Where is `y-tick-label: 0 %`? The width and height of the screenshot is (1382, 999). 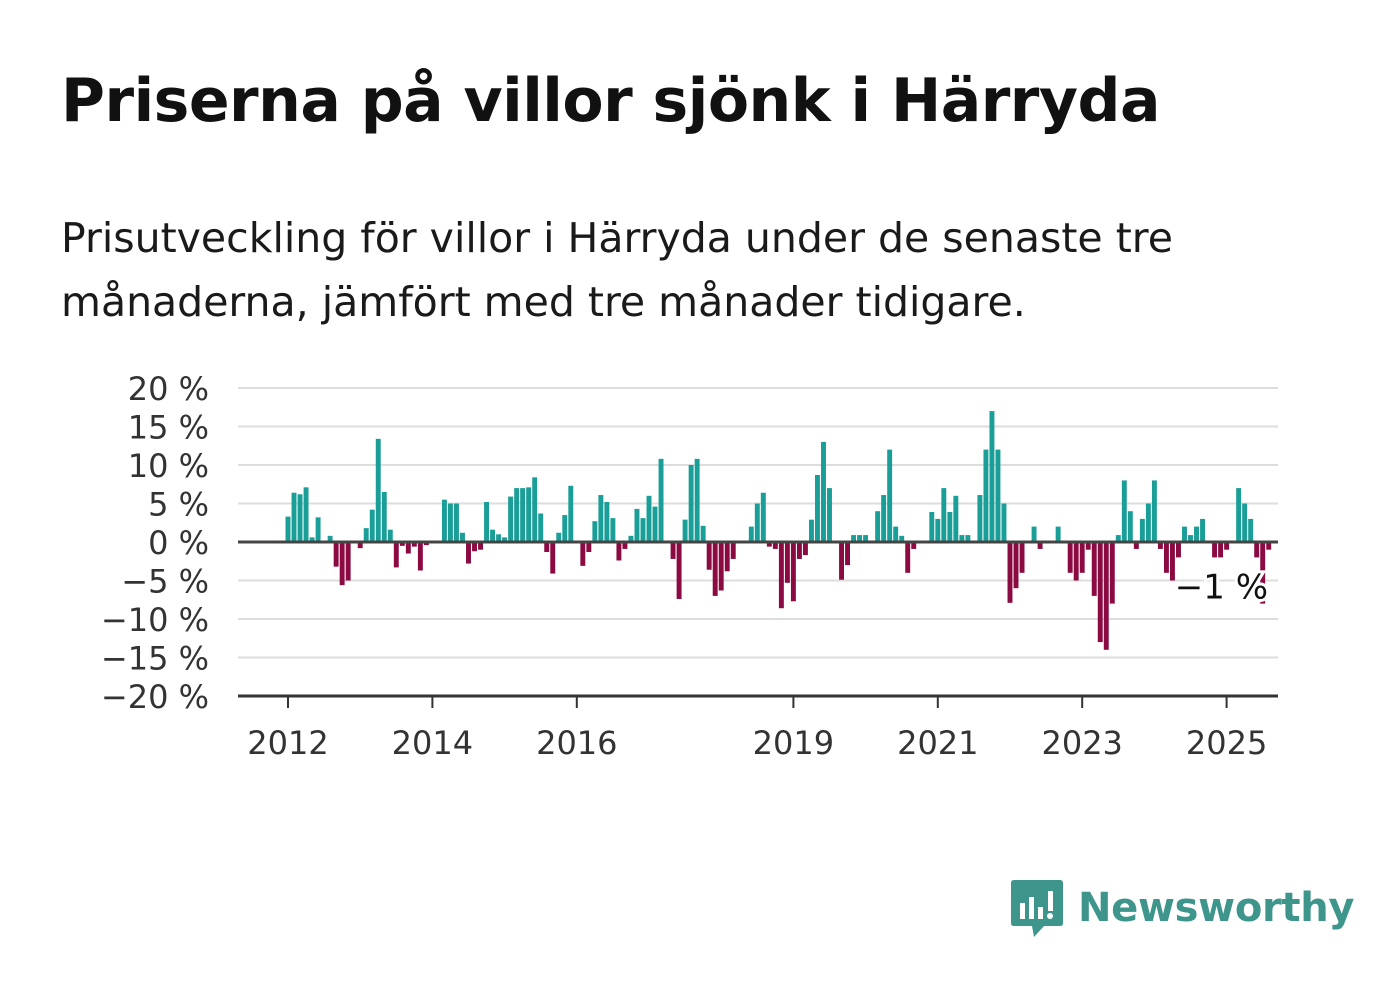
y-tick-label: 0 % is located at coordinates (178, 543).